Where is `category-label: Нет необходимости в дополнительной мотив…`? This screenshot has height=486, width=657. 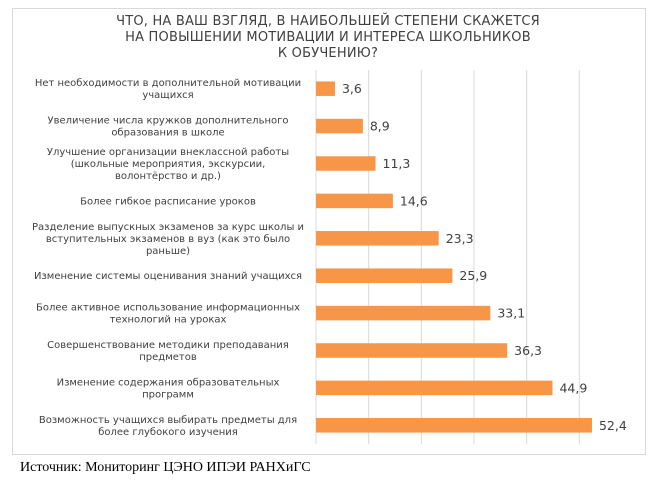
category-label: Нет необходимости в дополнительной мотив… is located at coordinates (168, 83).